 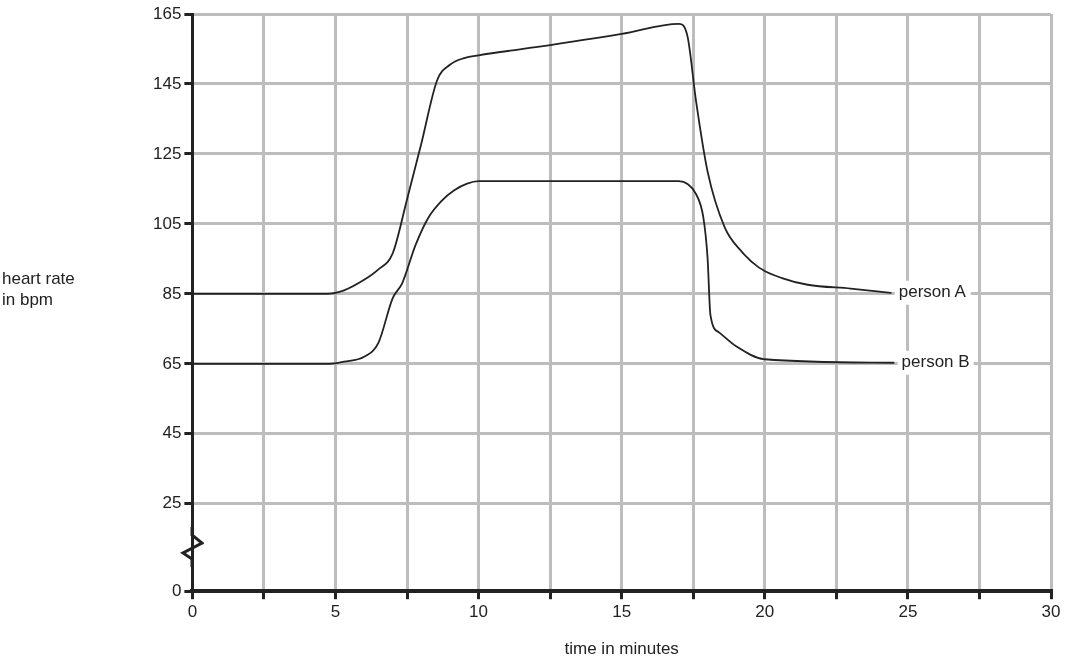 I want to click on x-tick-label: 0, so click(x=192, y=612).